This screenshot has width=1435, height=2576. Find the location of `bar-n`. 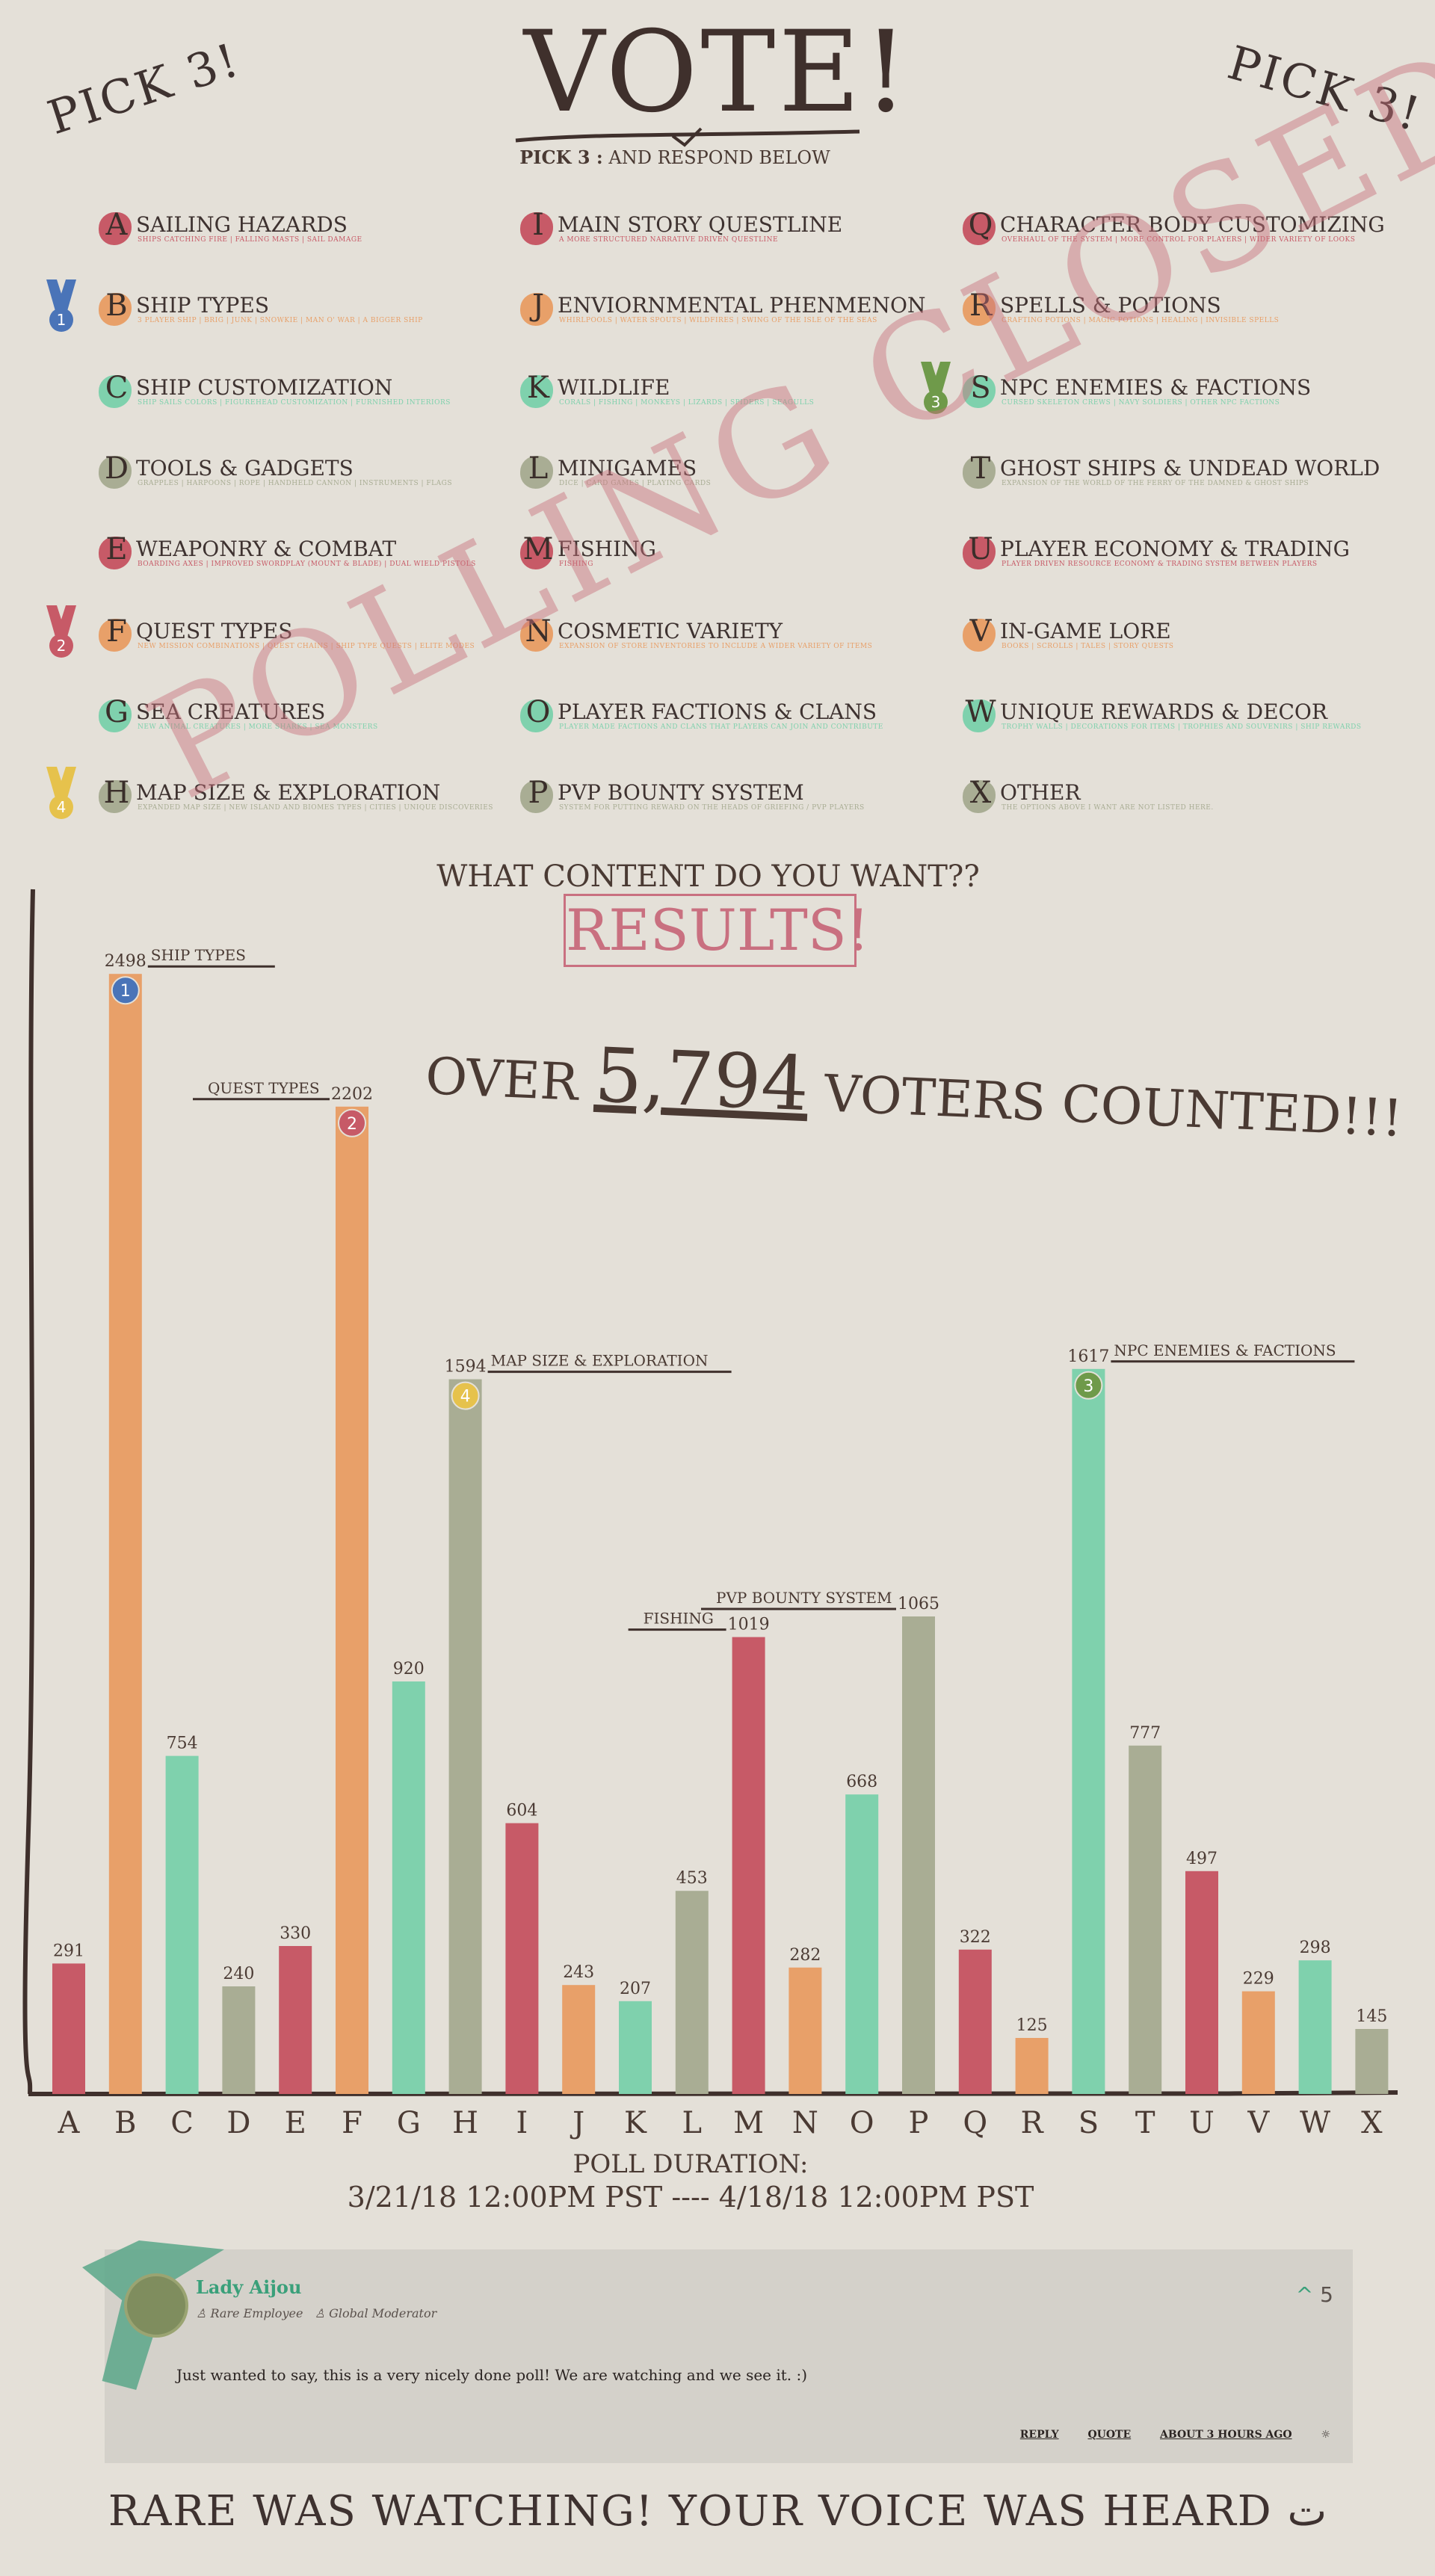

bar-n is located at coordinates (806, 2030).